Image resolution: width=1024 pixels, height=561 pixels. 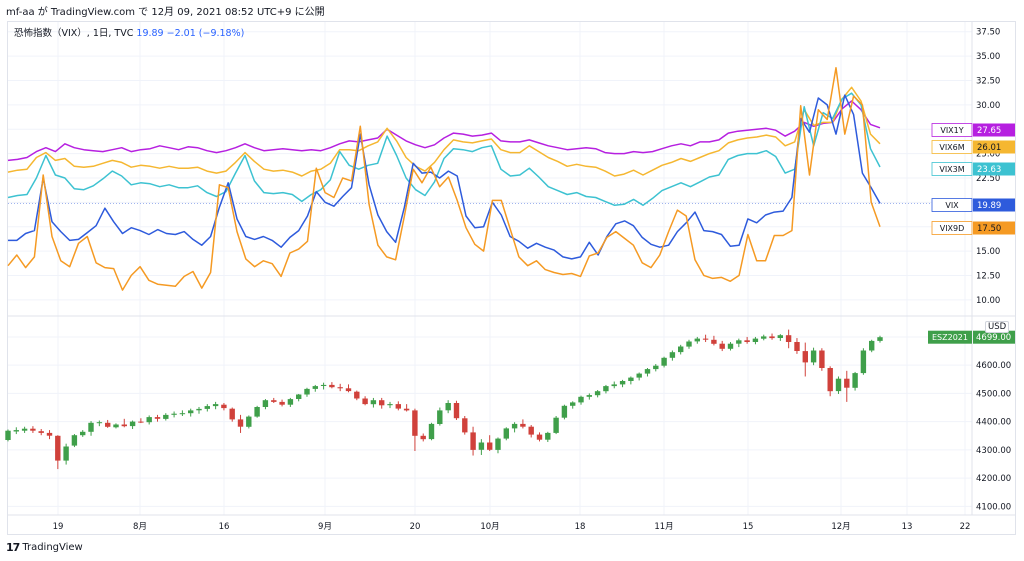 I want to click on es-y-tick: 4200.00, so click(x=993, y=479).